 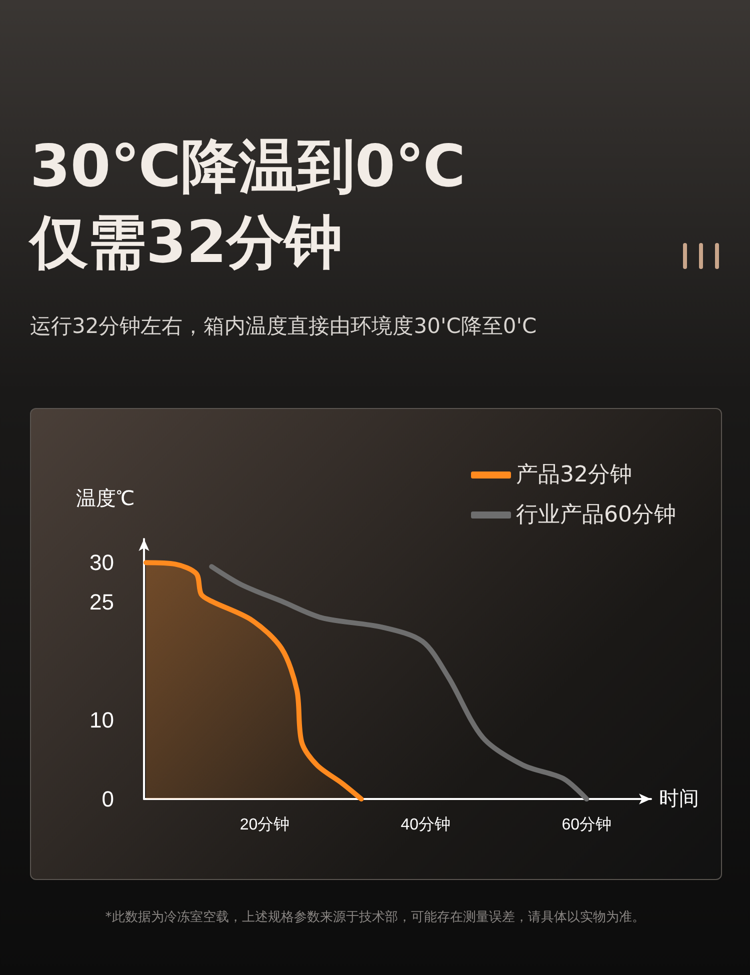 I want to click on y-tick-label: 30, so click(x=102, y=563).